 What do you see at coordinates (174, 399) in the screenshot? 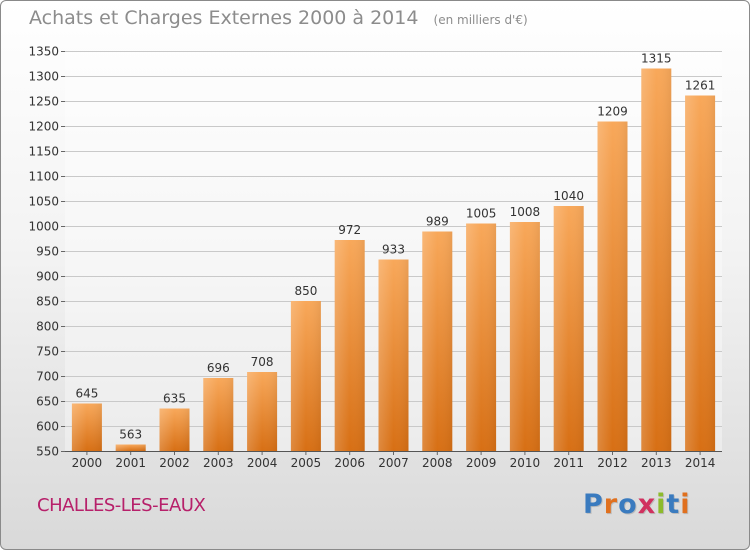
I see `value-label: 635` at bounding box center [174, 399].